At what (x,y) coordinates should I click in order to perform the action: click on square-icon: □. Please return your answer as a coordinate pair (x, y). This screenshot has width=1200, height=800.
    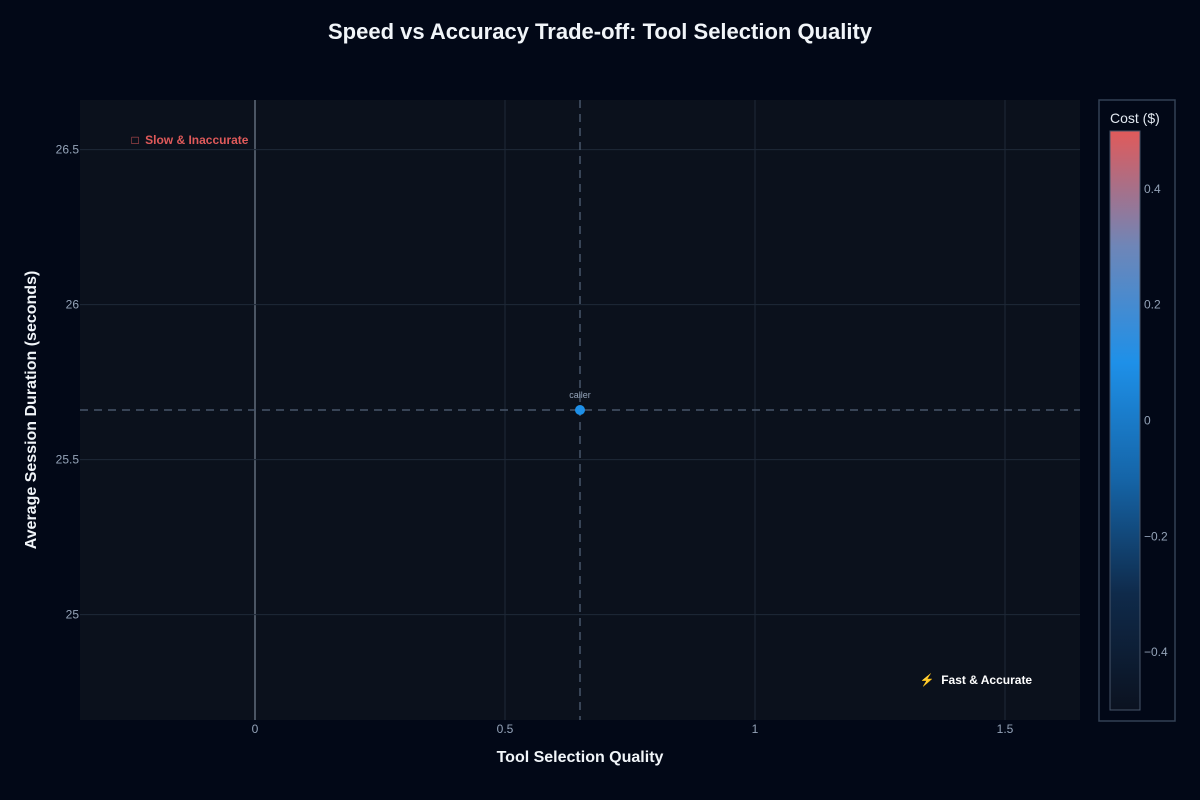
    Looking at the image, I should click on (135, 140).